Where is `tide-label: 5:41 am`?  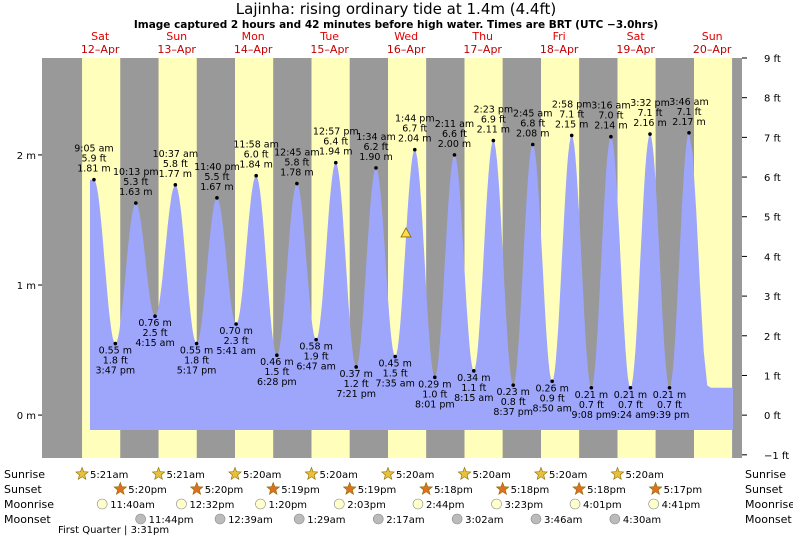 tide-label: 5:41 am is located at coordinates (235, 351).